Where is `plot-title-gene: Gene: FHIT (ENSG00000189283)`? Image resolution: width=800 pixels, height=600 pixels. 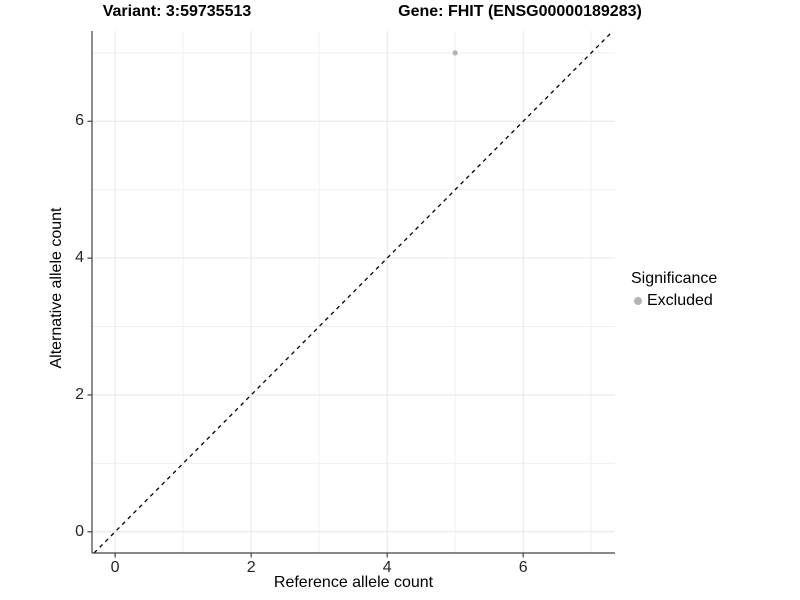 plot-title-gene: Gene: FHIT (ENSG00000189283) is located at coordinates (520, 11).